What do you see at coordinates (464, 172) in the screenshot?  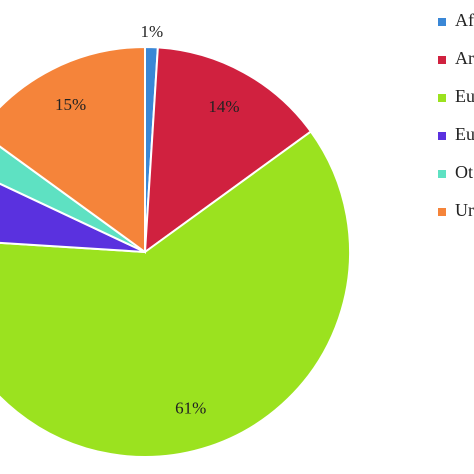 I see `legend-label: Ot` at bounding box center [464, 172].